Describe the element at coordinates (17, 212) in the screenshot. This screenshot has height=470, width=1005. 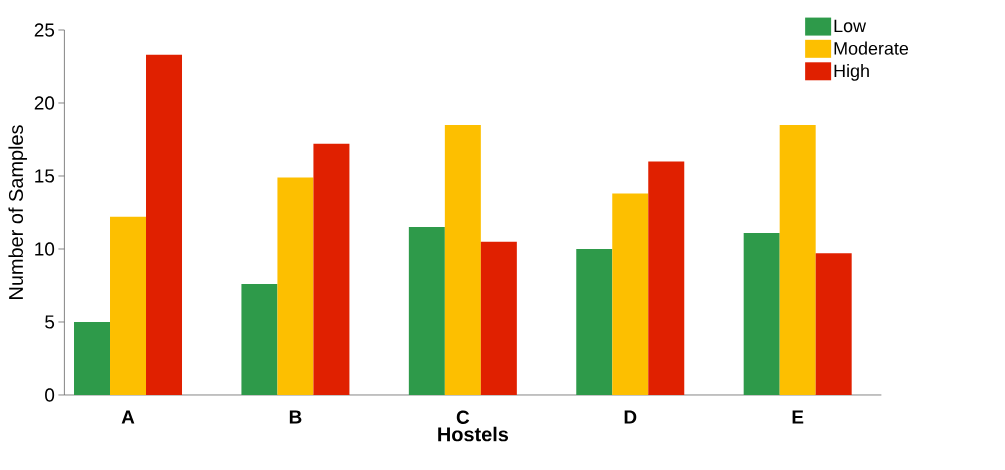
I see `y-axis-title: Number of Samples` at that location.